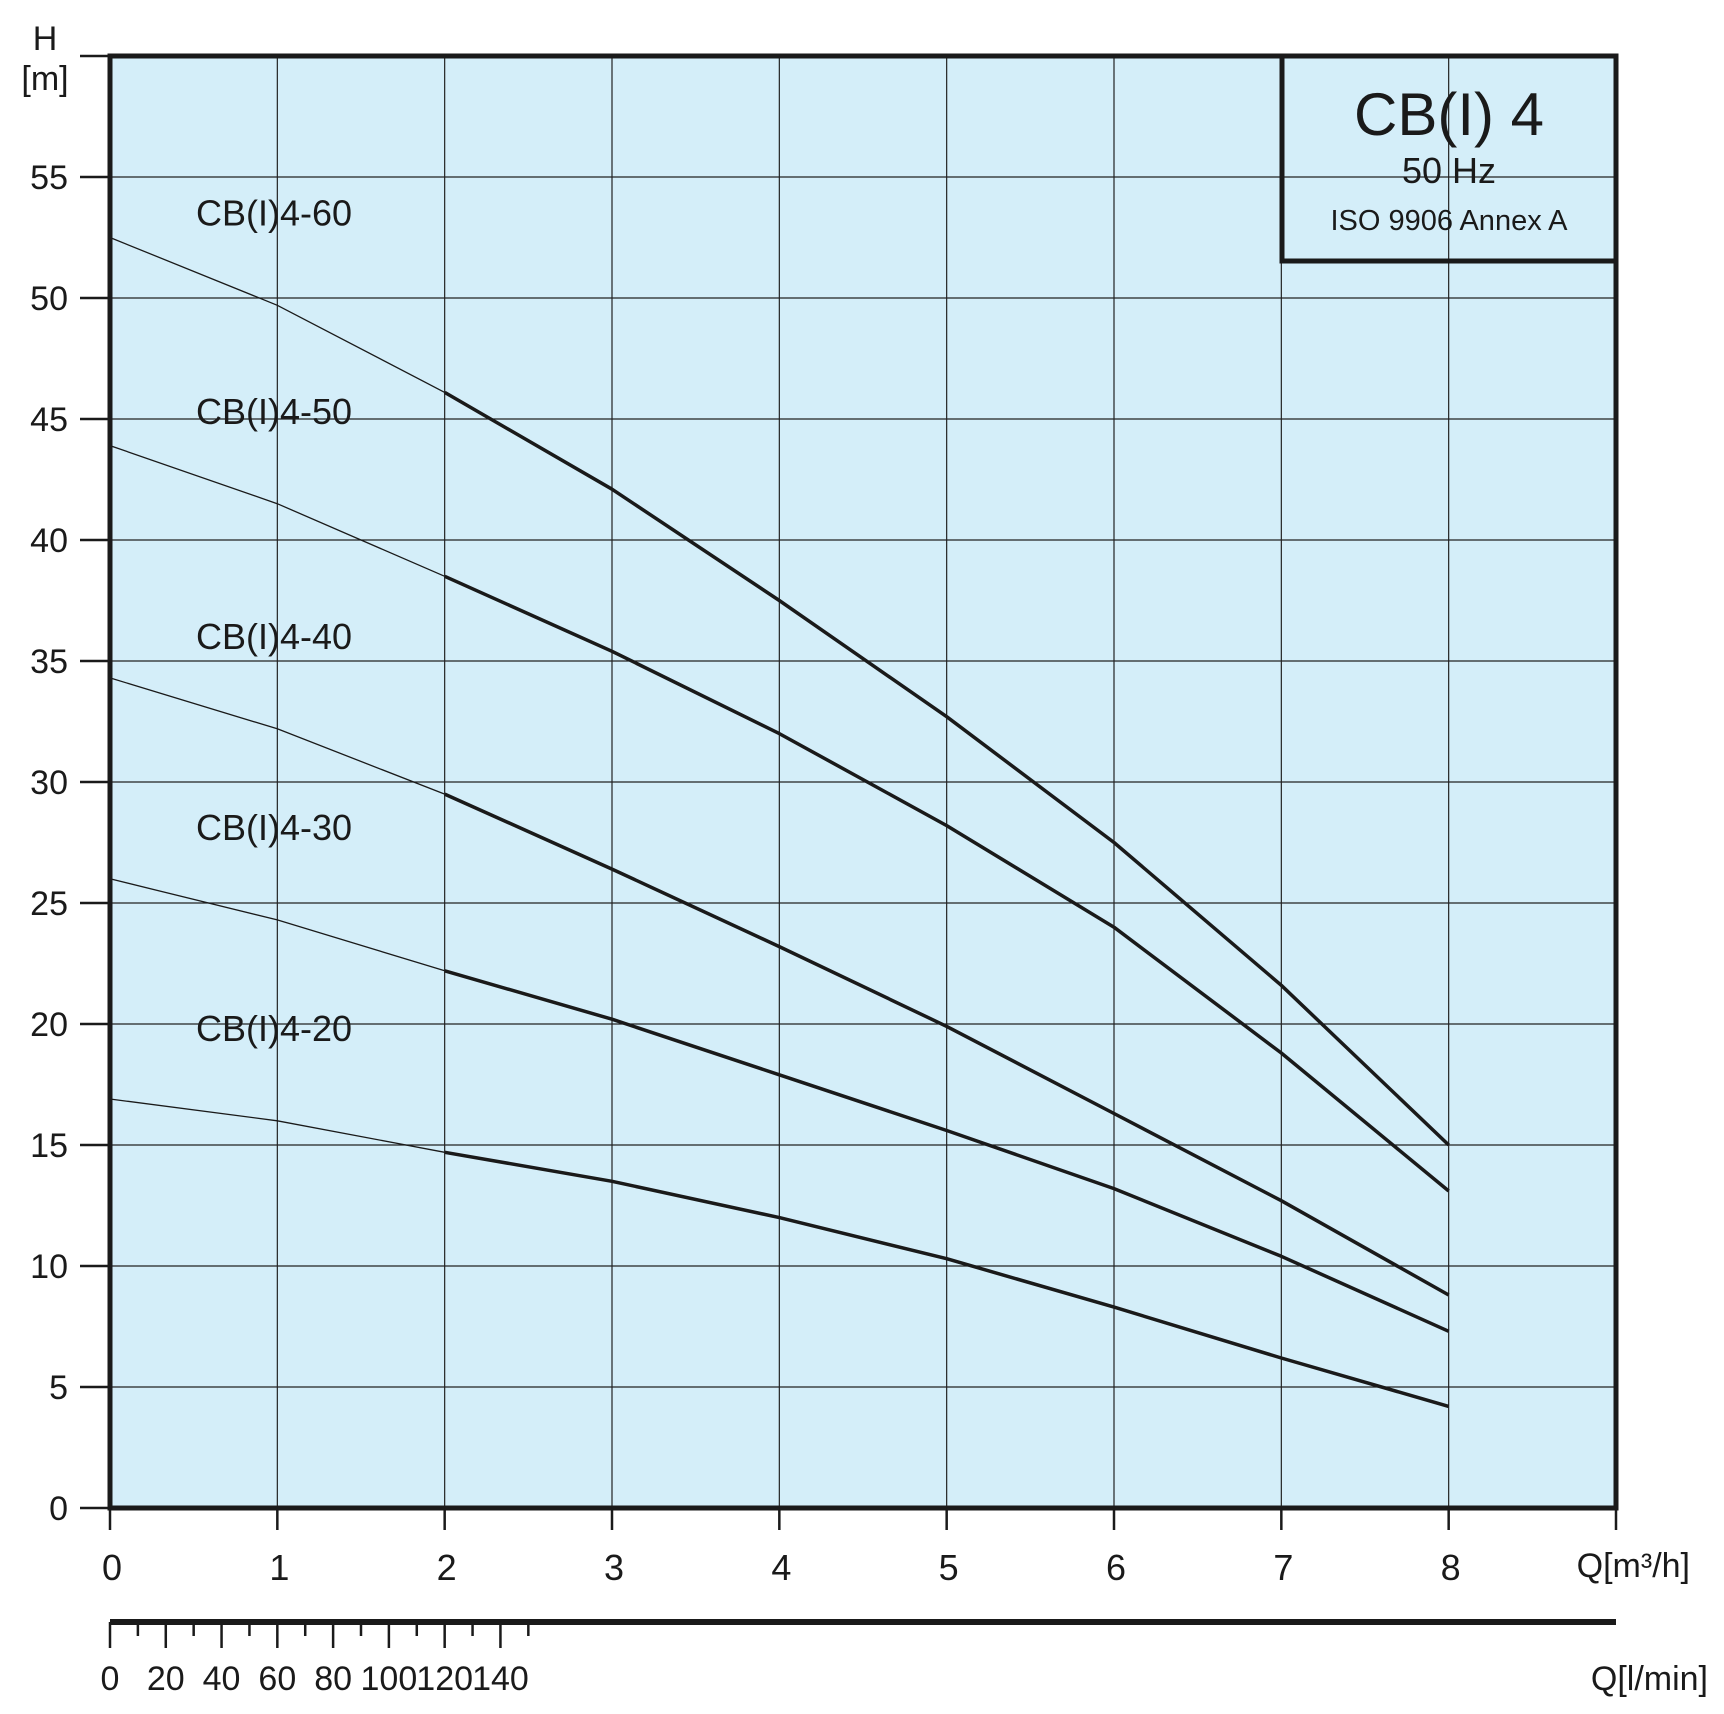 Image resolution: width=1724 pixels, height=1714 pixels. I want to click on secondary-x-tick-label-0: 0, so click(110, 1679).